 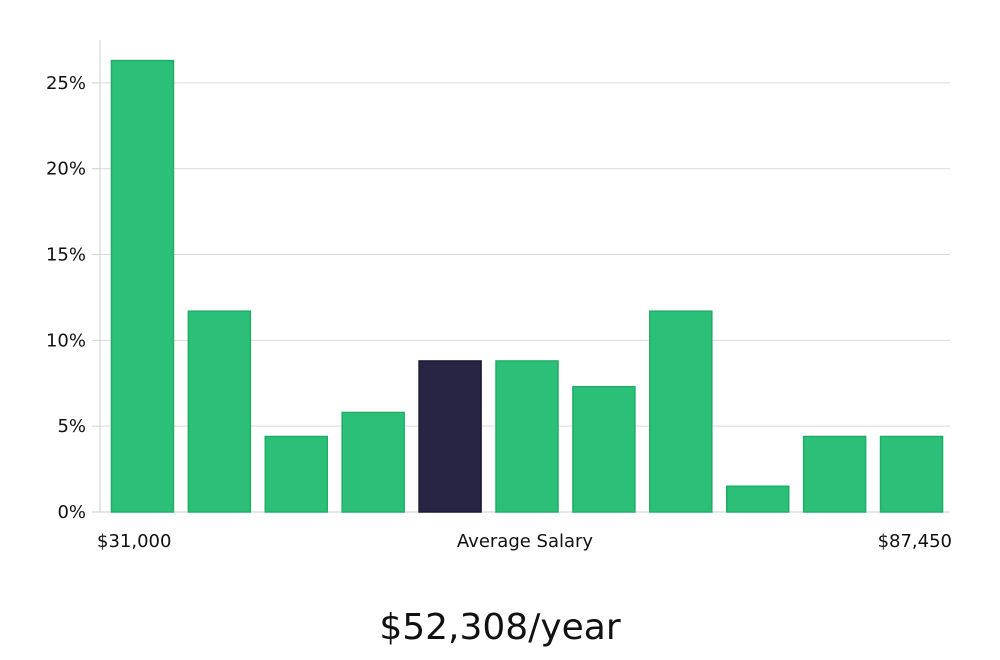 What do you see at coordinates (525, 541) in the screenshot?
I see `x-label-center: Average Salary` at bounding box center [525, 541].